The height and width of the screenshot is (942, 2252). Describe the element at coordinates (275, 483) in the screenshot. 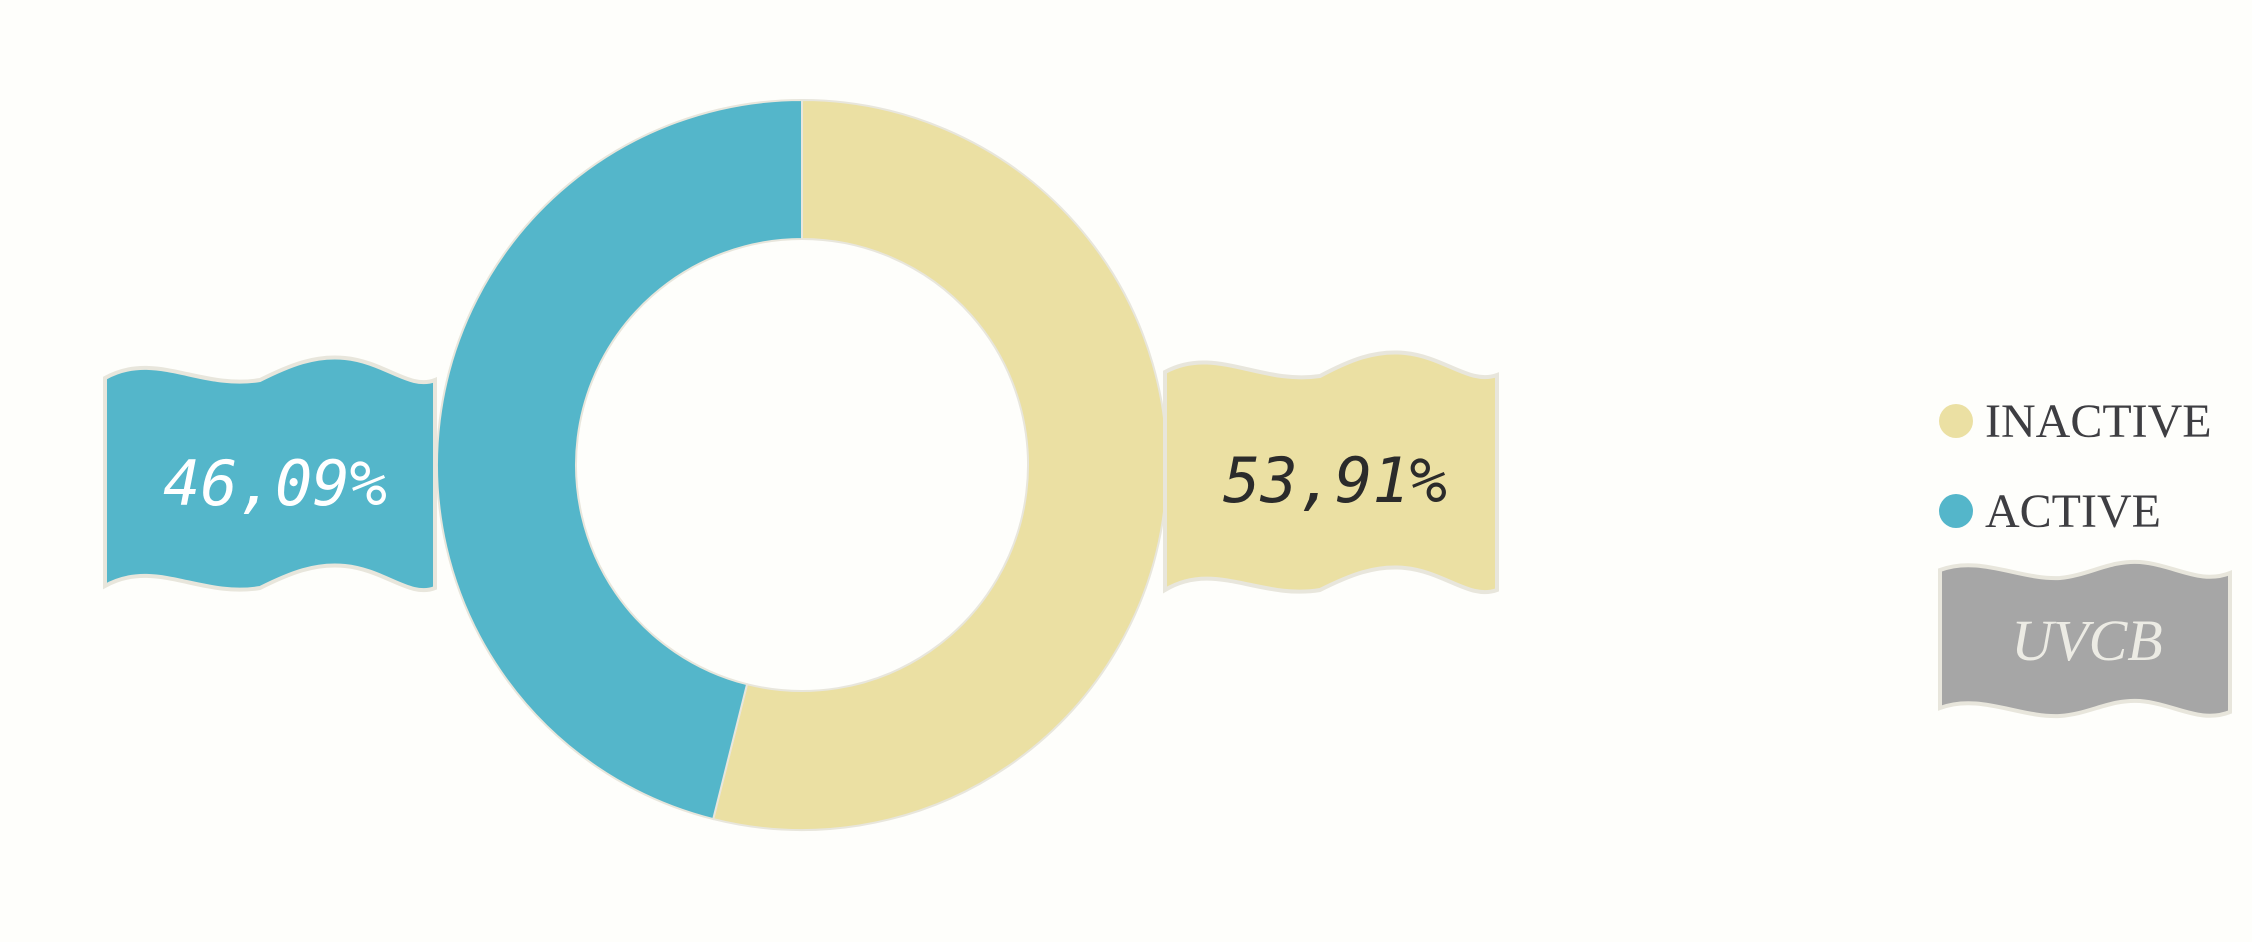

I see `active-percent-label: 46,09%` at that location.